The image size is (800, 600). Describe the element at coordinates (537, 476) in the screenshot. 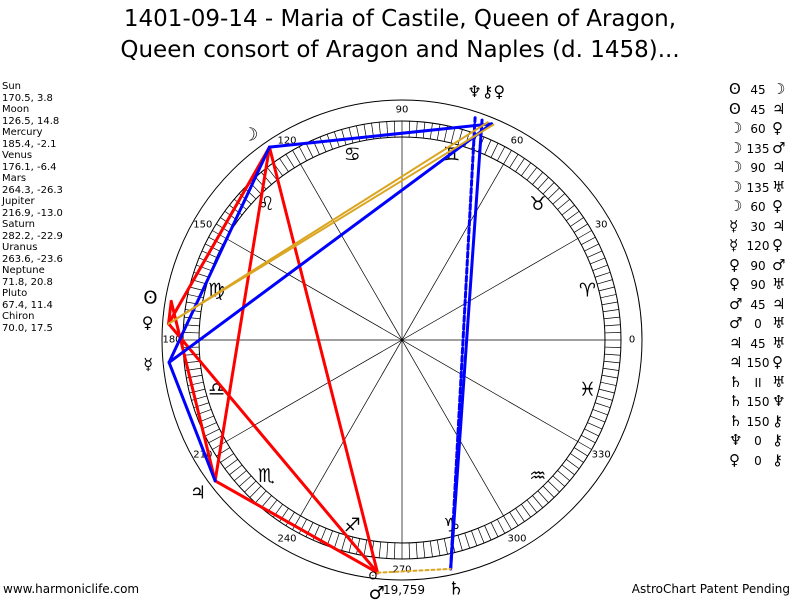

I see `zodiac-sign-glyph: ♒` at that location.